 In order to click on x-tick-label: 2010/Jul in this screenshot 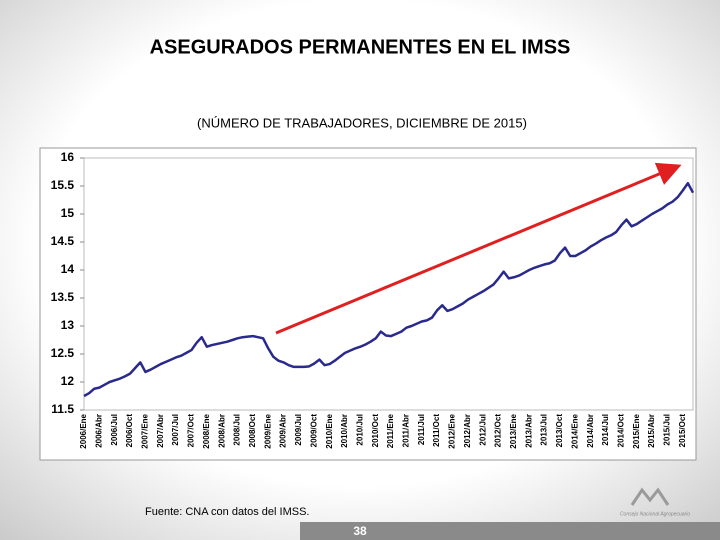, I will do `click(359, 430)`.